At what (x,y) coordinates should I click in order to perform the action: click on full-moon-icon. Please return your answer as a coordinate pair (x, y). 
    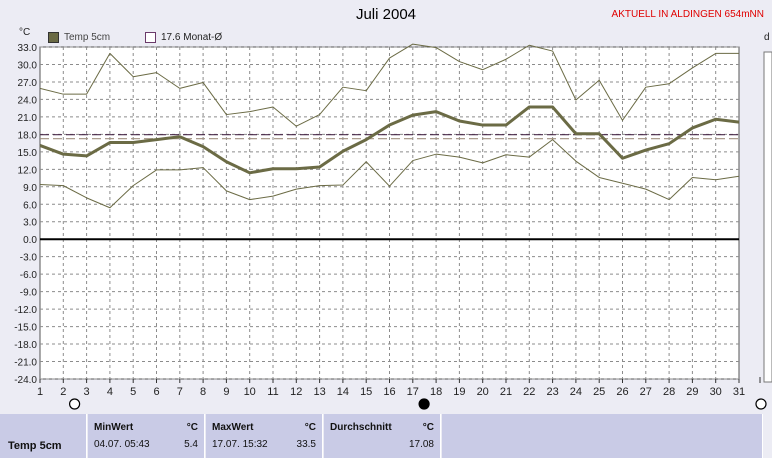
    Looking at the image, I should click on (424, 404).